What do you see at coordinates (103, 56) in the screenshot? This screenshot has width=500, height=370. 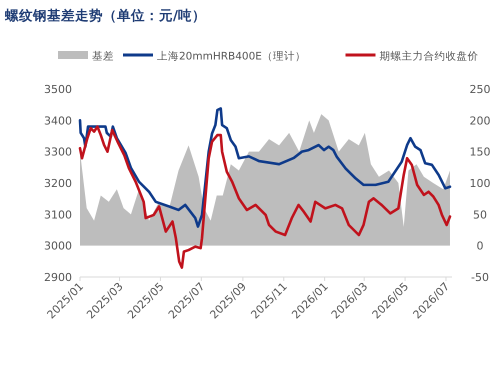 I see `legend-label: 基差` at bounding box center [103, 56].